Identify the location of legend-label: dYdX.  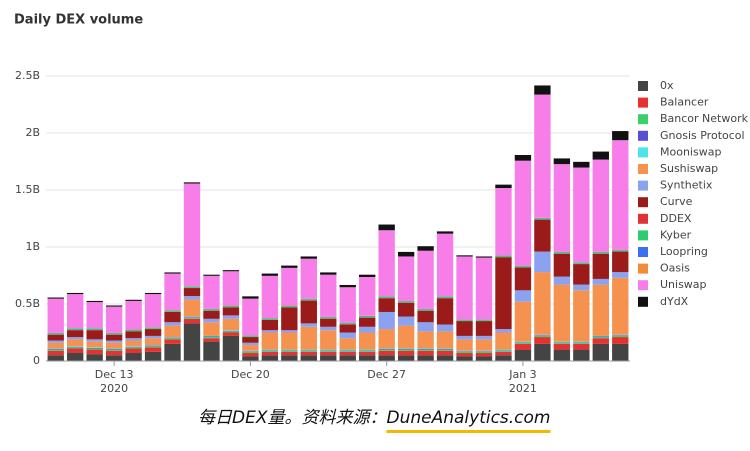
(674, 301).